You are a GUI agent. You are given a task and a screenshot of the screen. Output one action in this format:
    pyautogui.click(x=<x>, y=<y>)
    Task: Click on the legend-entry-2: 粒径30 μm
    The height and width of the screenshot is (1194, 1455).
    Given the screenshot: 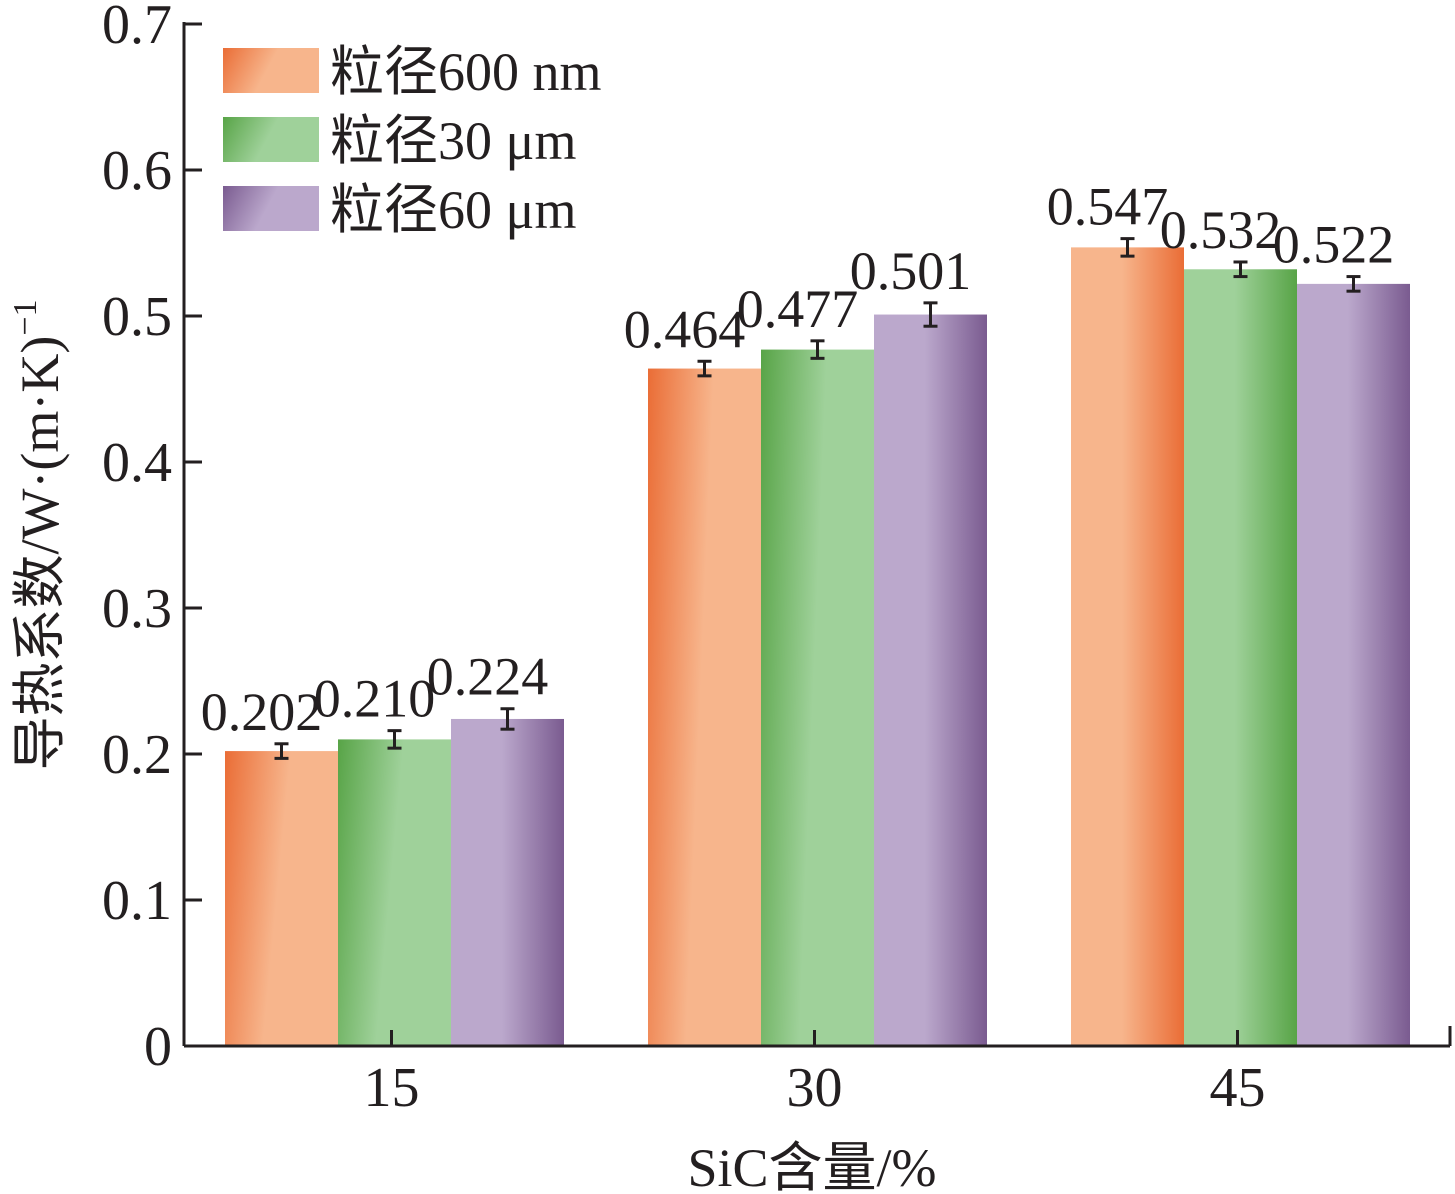 What is the action you would take?
    pyautogui.click(x=399, y=141)
    